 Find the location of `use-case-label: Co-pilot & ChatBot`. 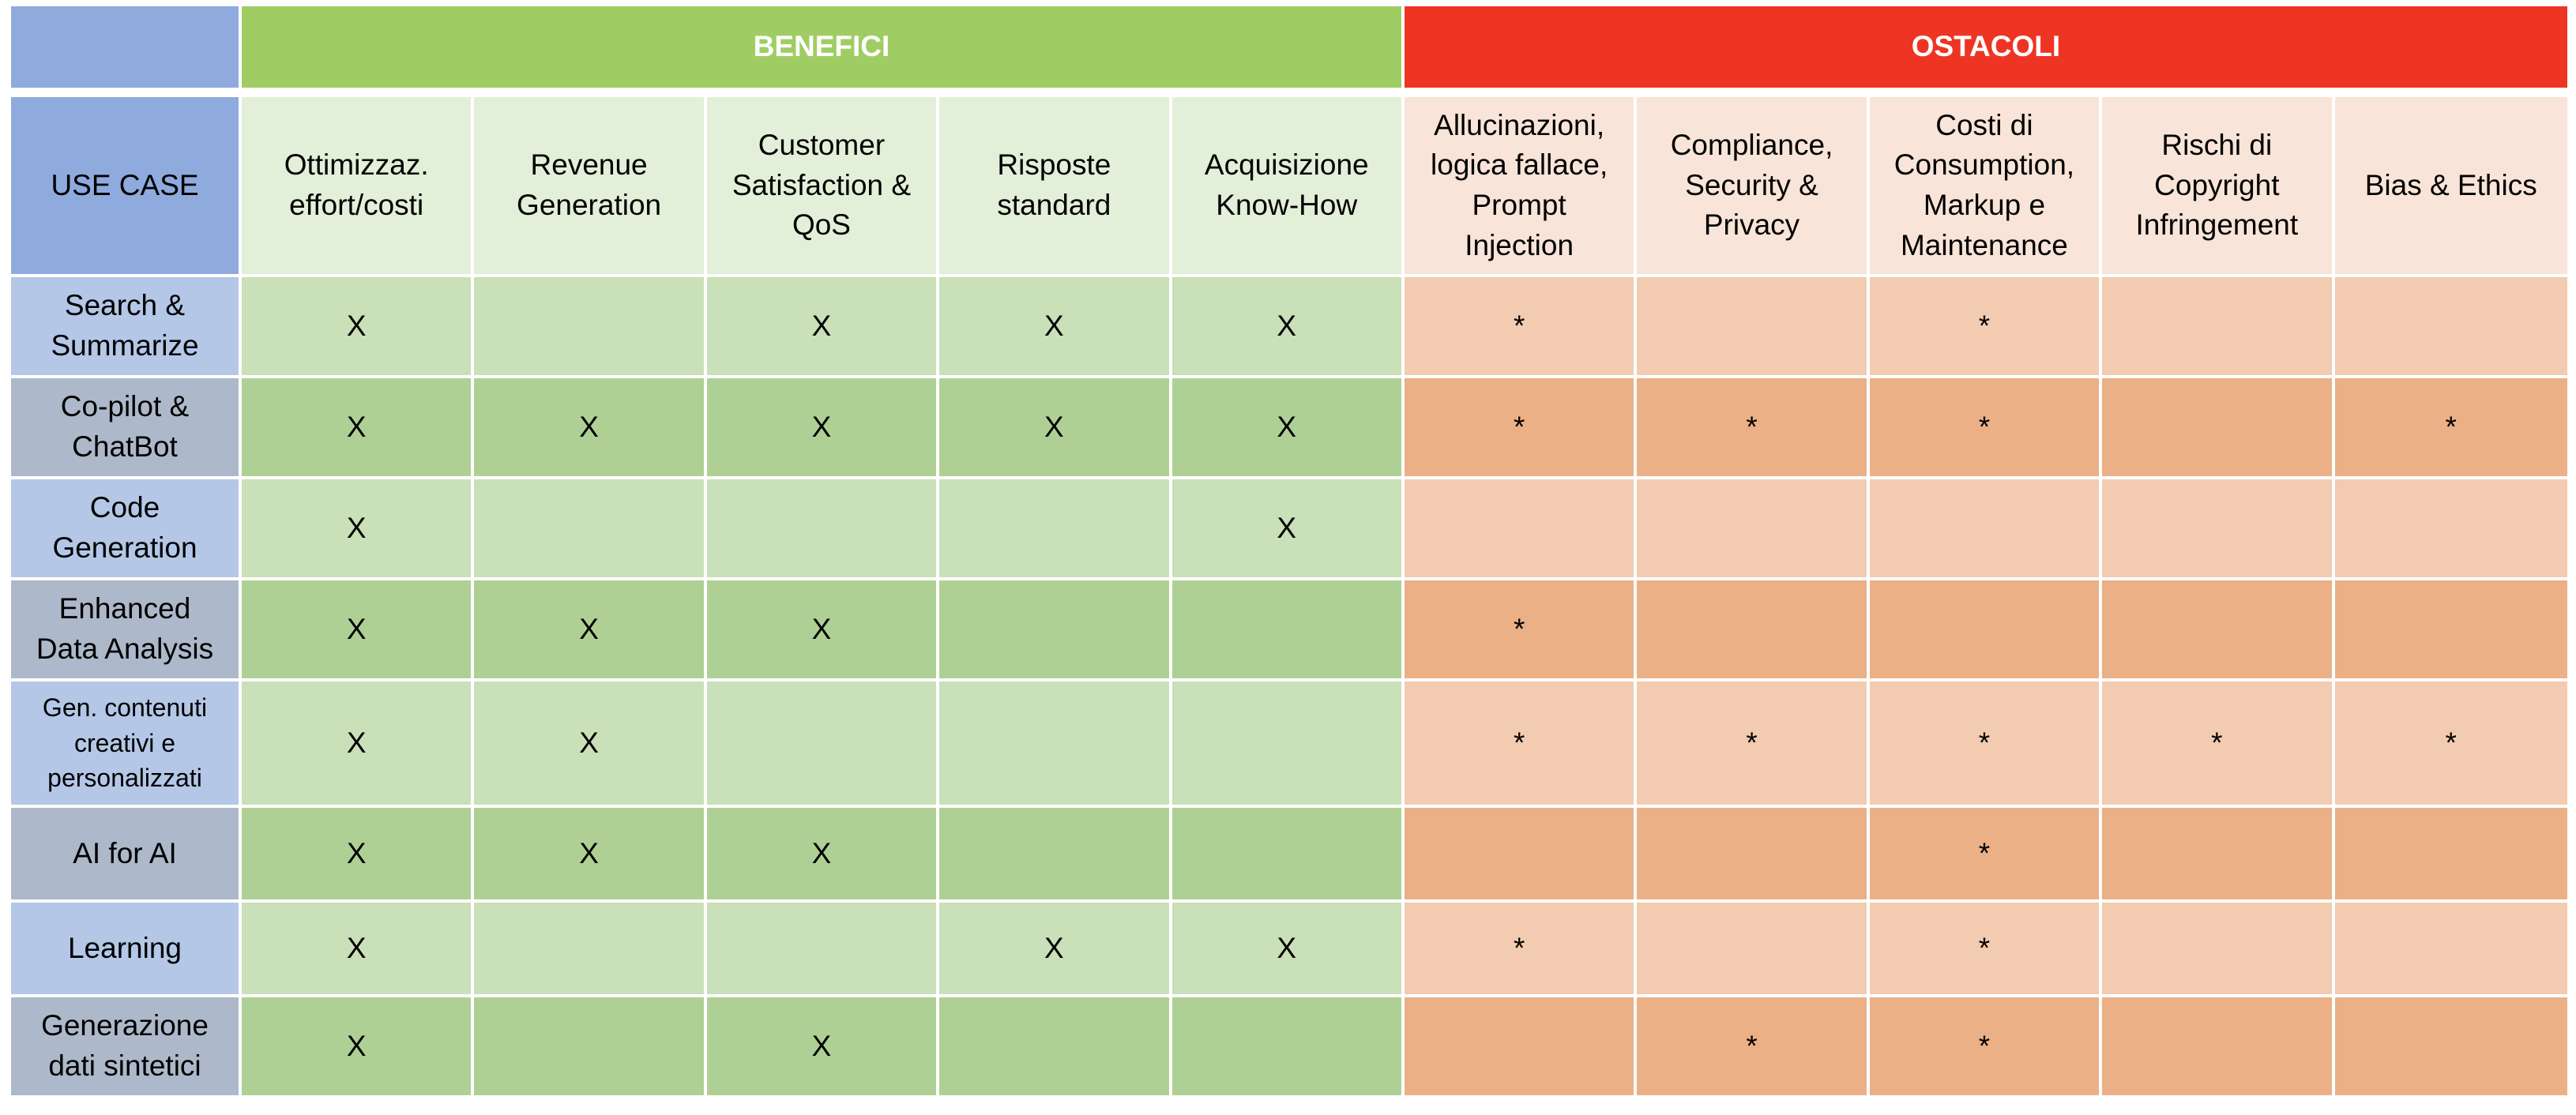

use-case-label: Co-pilot & ChatBot is located at coordinates (126, 428).